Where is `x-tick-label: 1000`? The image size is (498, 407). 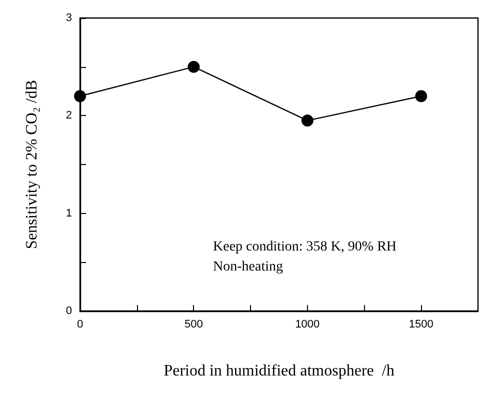 x-tick-label: 1000 is located at coordinates (307, 324).